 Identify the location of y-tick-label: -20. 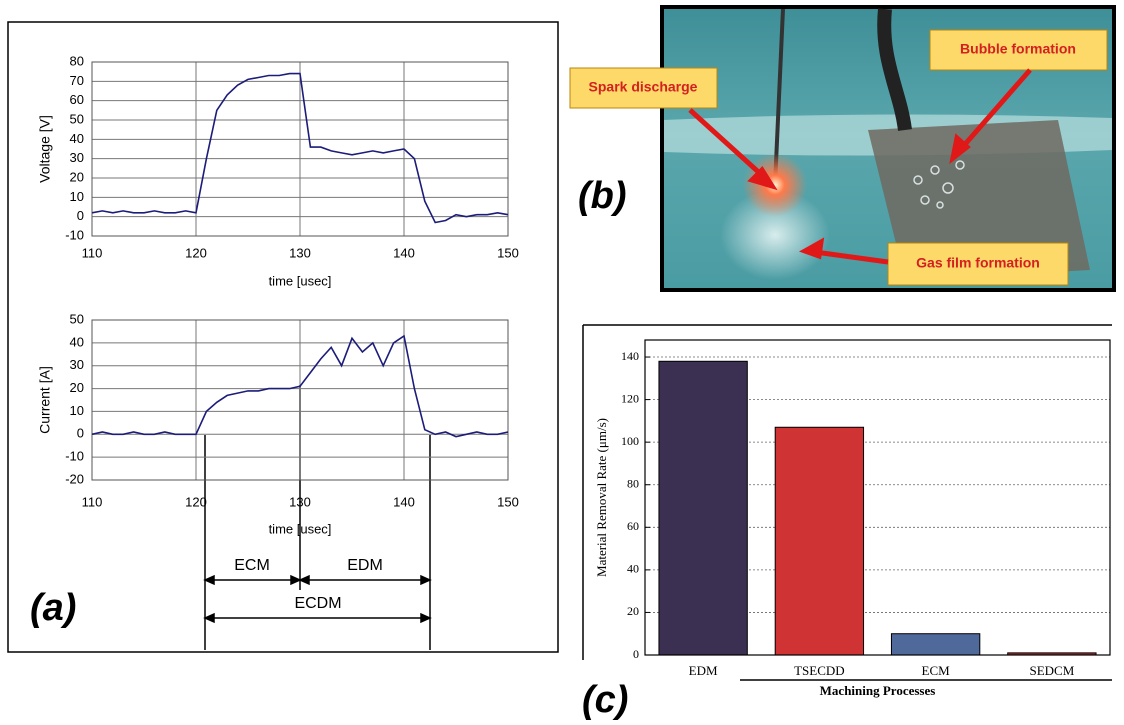
(74, 478).